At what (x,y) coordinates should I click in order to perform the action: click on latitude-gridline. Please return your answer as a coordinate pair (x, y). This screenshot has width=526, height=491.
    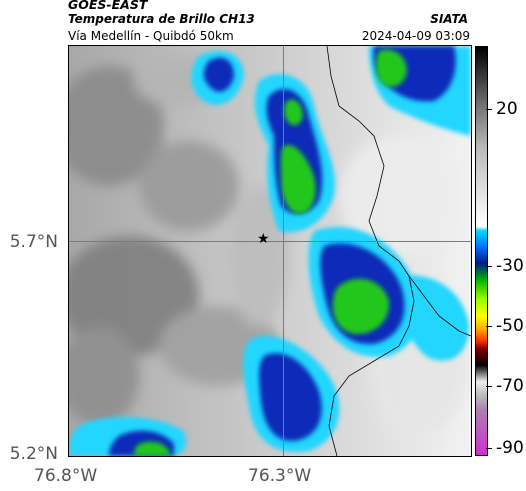
    Looking at the image, I should click on (270, 241).